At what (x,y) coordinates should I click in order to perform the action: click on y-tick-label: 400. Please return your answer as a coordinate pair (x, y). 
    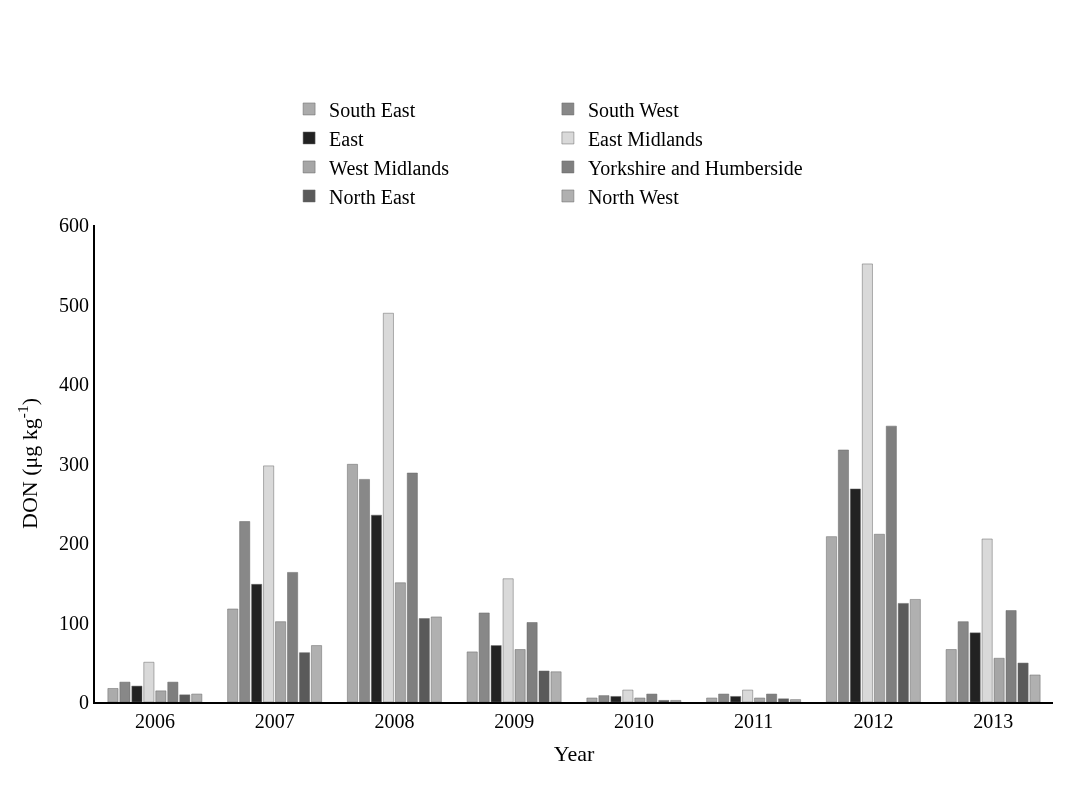
    Looking at the image, I should click on (74, 384).